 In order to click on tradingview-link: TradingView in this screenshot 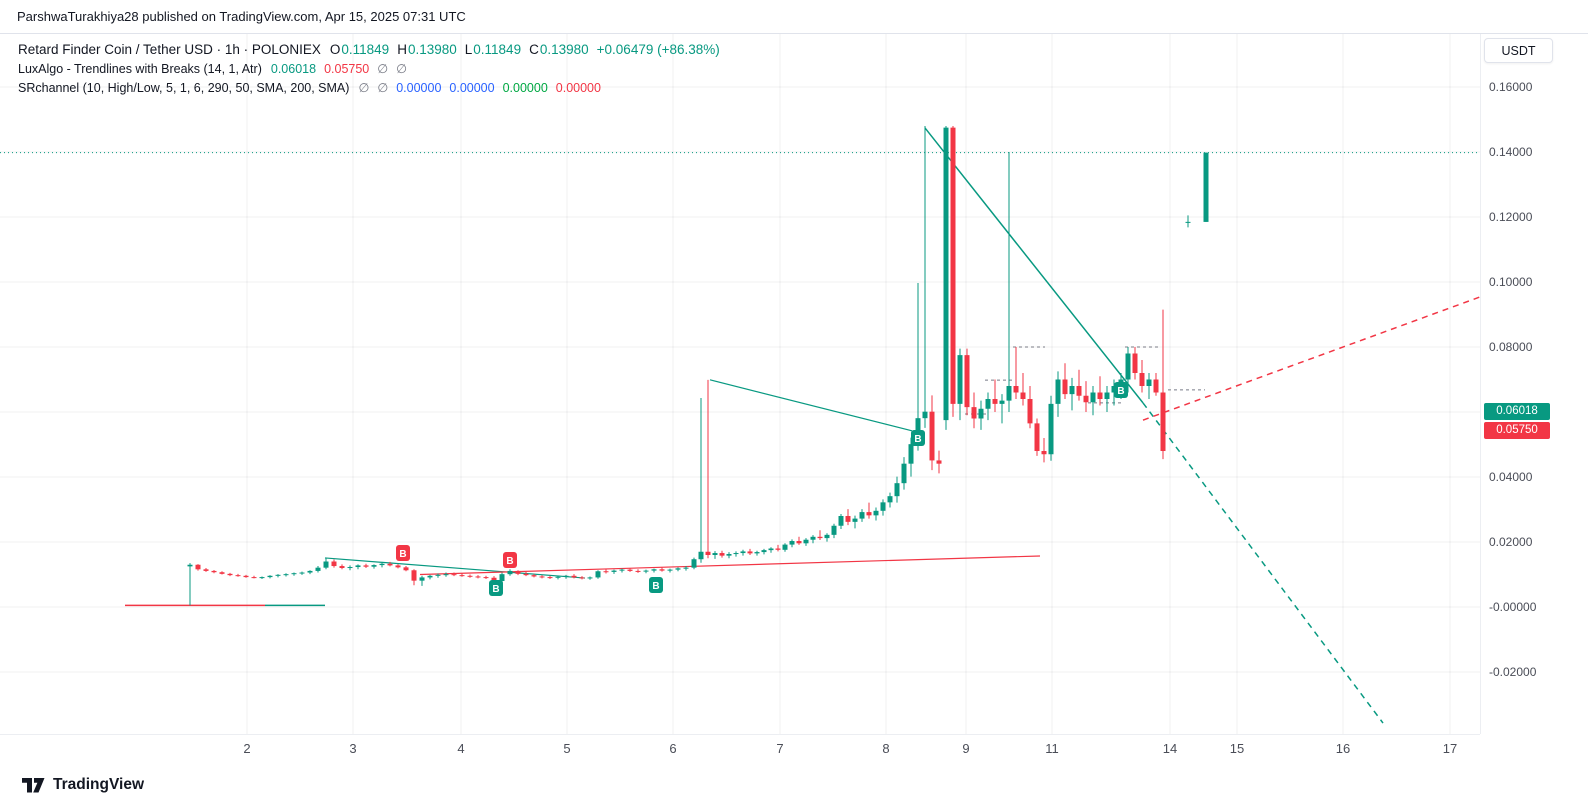, I will do `click(83, 785)`.